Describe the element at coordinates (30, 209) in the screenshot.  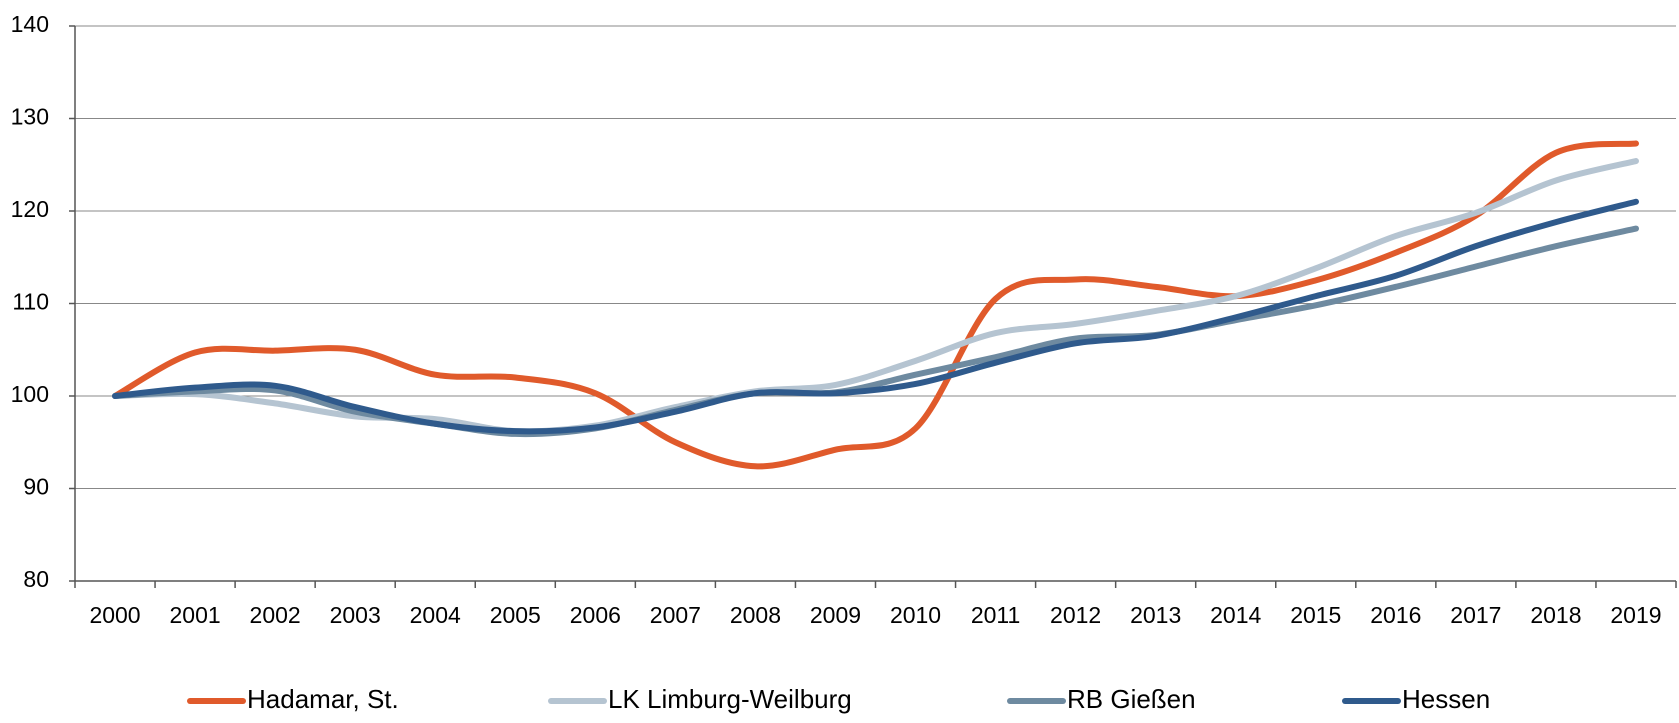
I see `y-tick-label: 120` at that location.